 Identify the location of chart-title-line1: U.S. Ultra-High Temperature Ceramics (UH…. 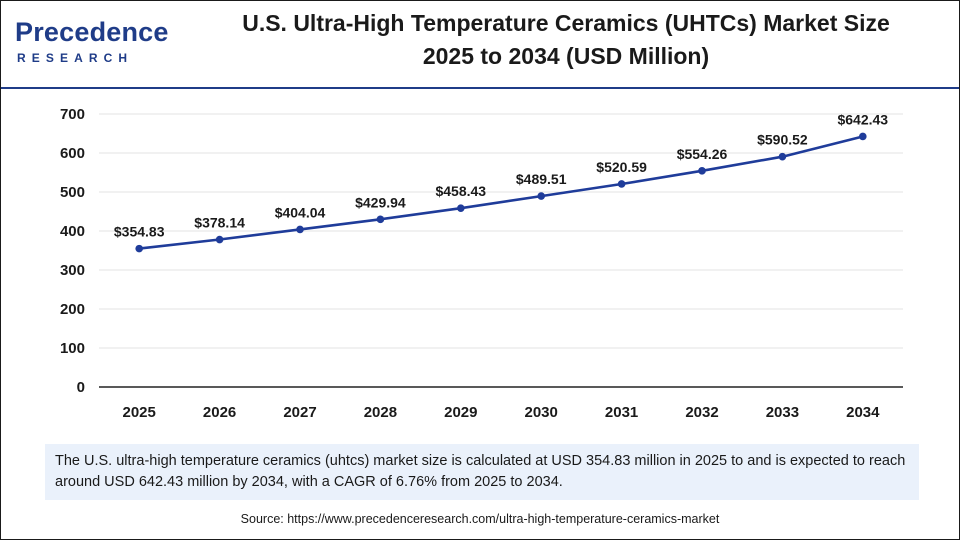
(566, 23).